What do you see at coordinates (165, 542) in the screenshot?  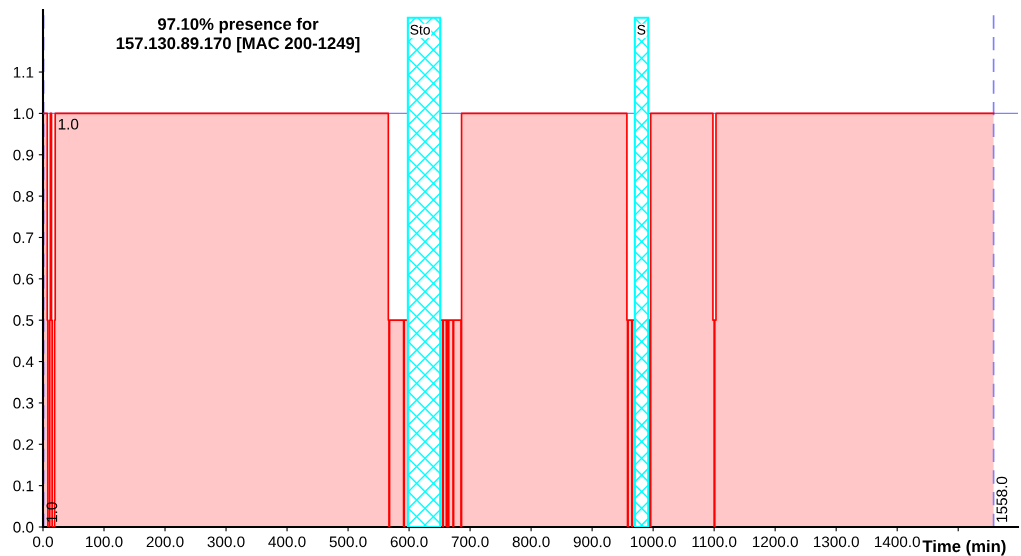 I see `x-tick-label: 200.0` at bounding box center [165, 542].